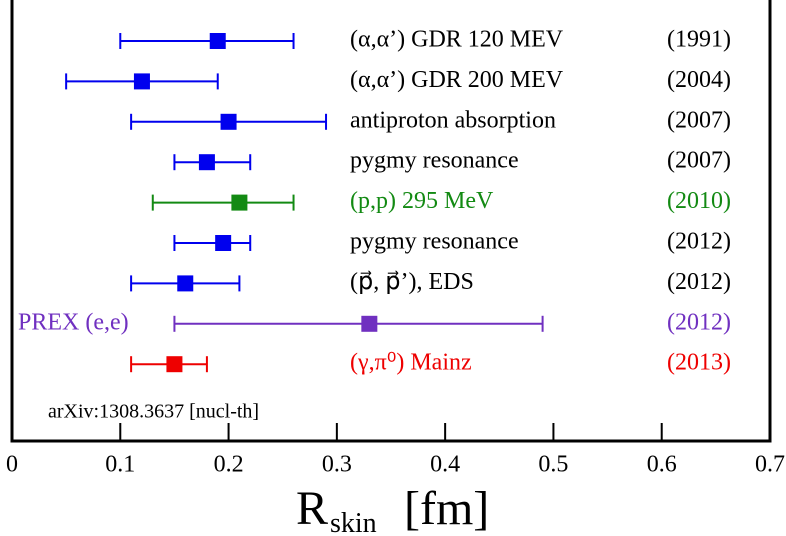 The image size is (786, 536). I want to click on x-tick-label: 0.6, so click(662, 465).